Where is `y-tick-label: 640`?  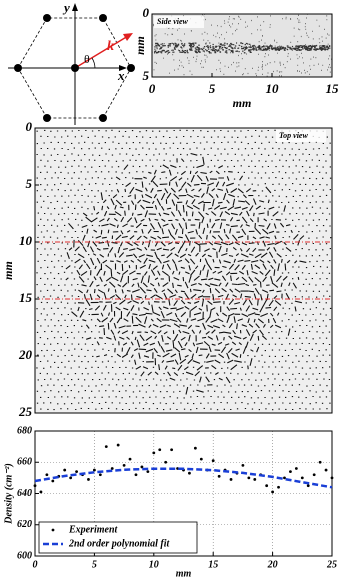 y-tick-label: 640 is located at coordinates (24, 493).